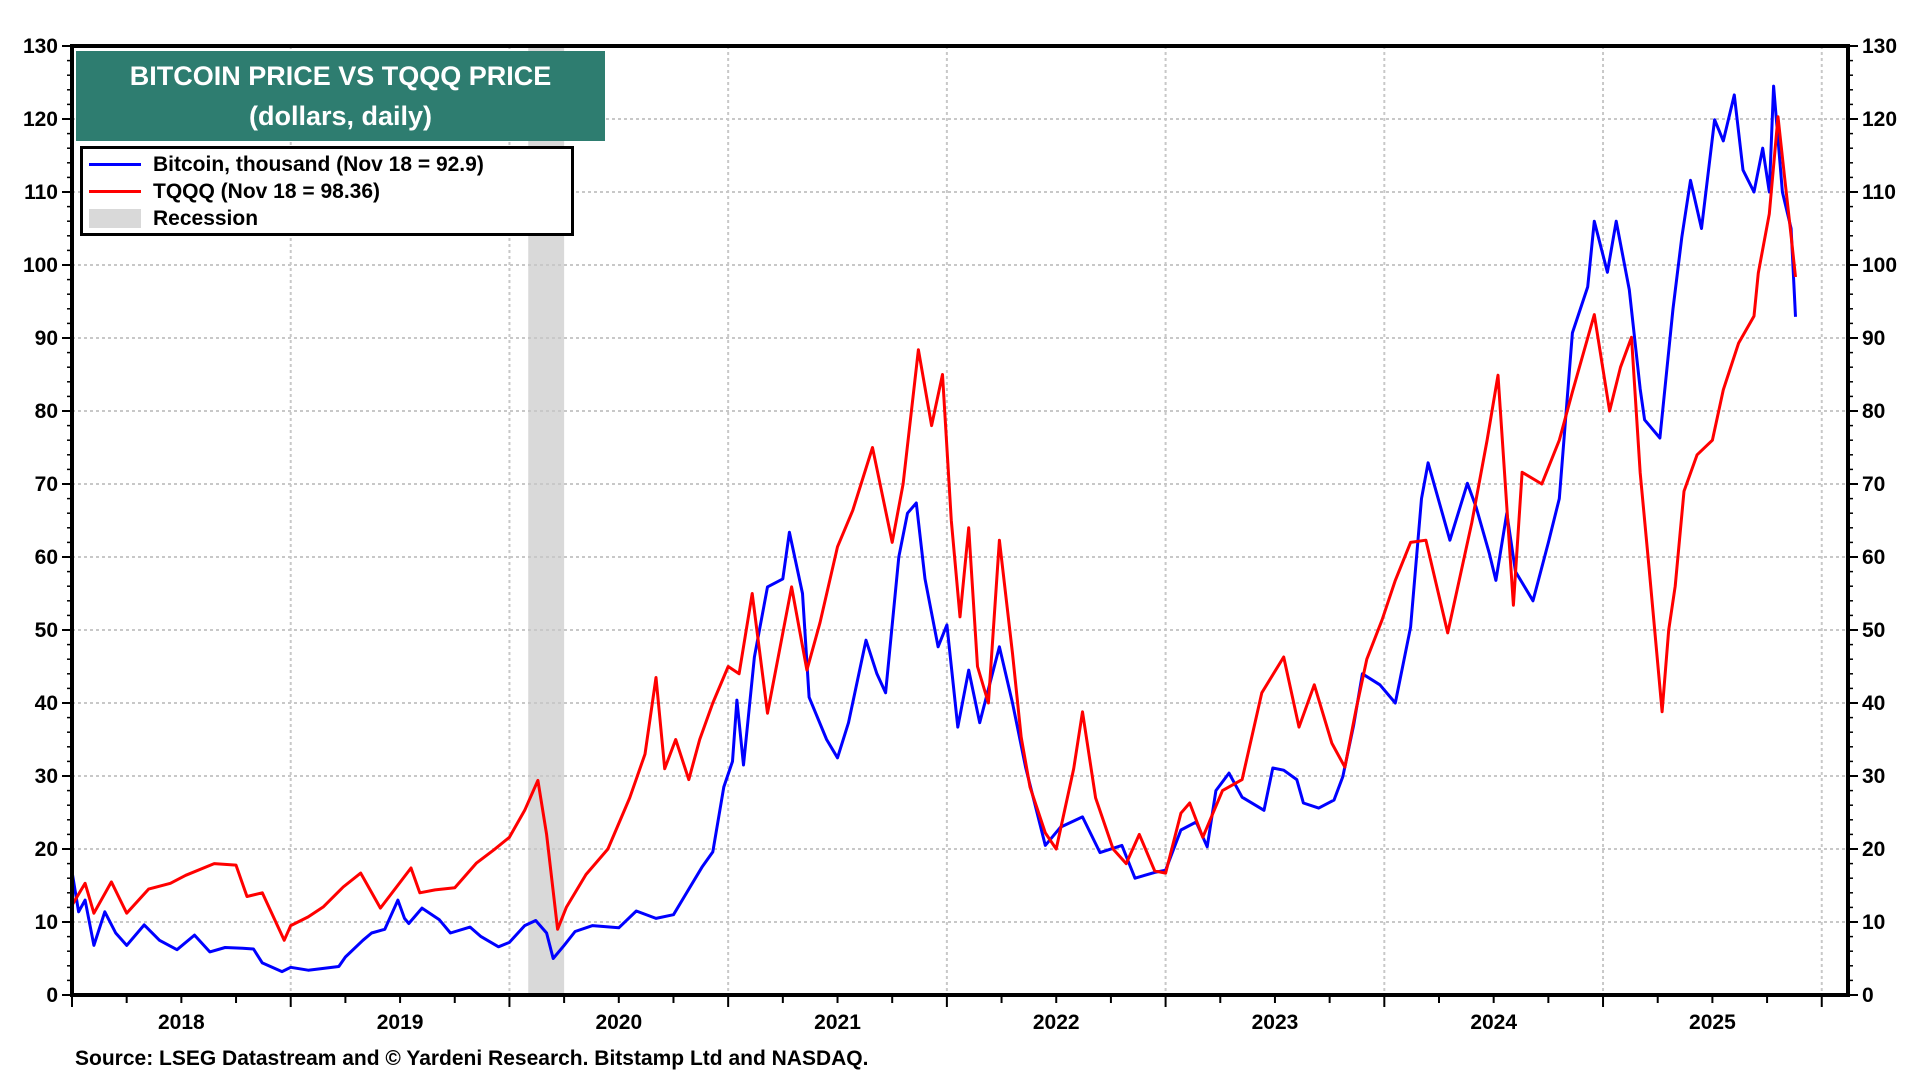 Image resolution: width=1920 pixels, height=1080 pixels. I want to click on y-axis-left: 0 10 20 30 40 50 60 70 80 90 100 110 120 130, so click(47, 521).